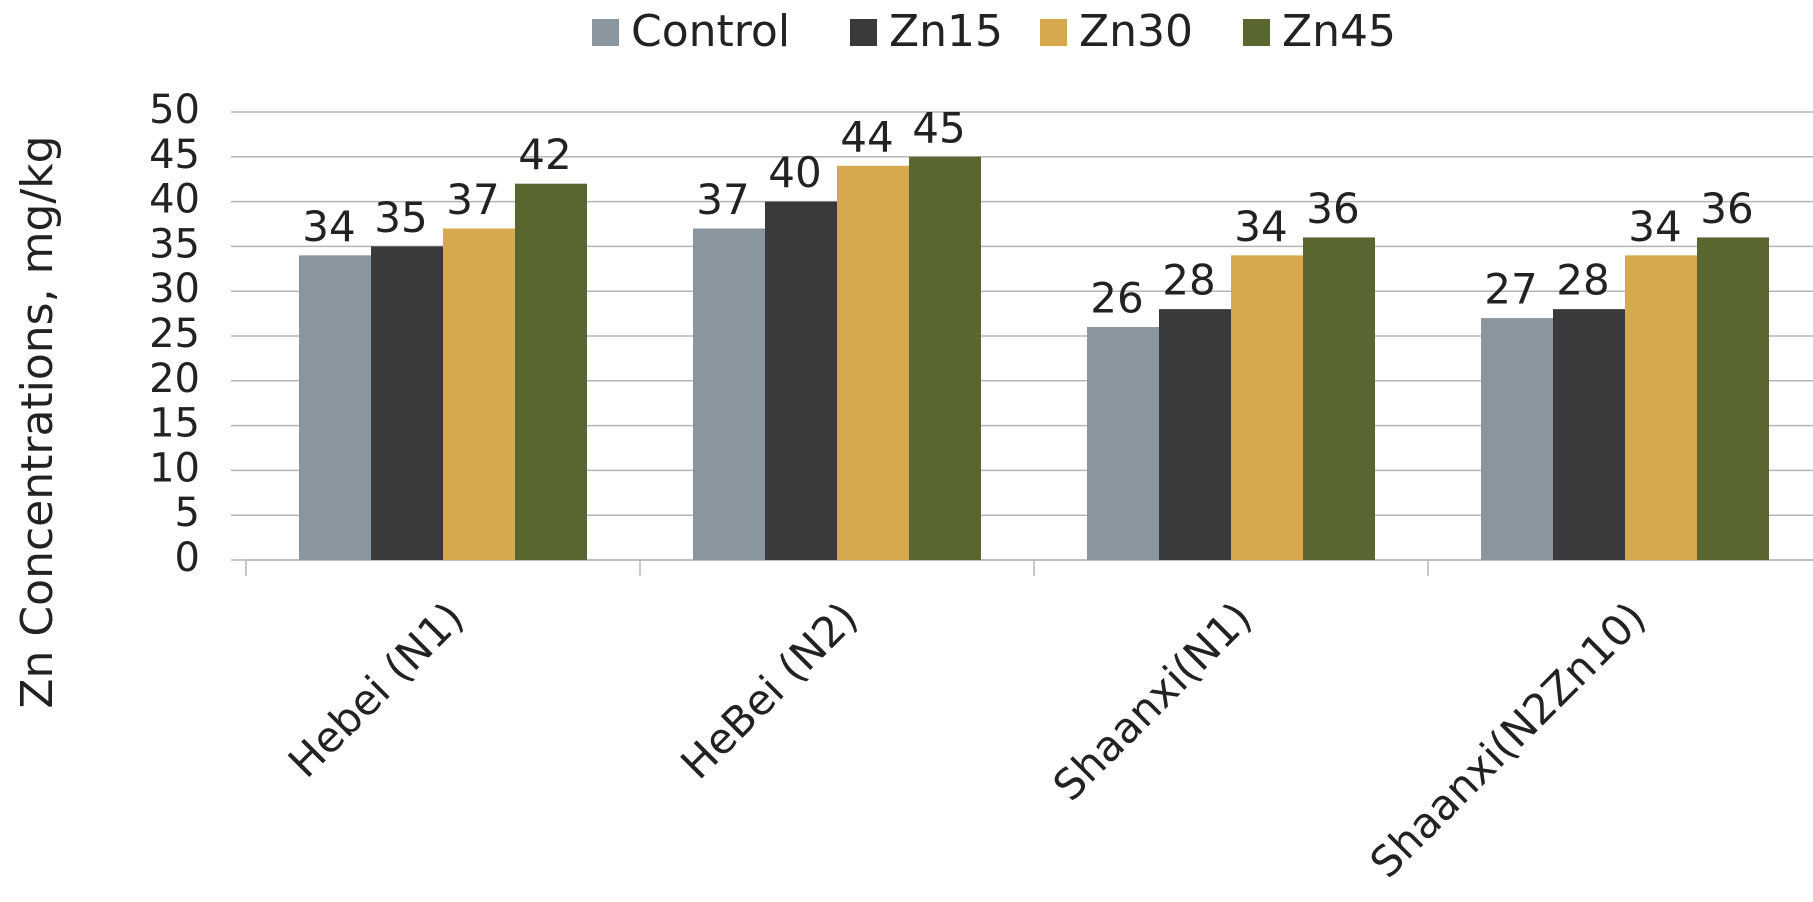 The height and width of the screenshot is (902, 1813). Describe the element at coordinates (1339, 31) in the screenshot. I see `legend-label: Zn45` at that location.